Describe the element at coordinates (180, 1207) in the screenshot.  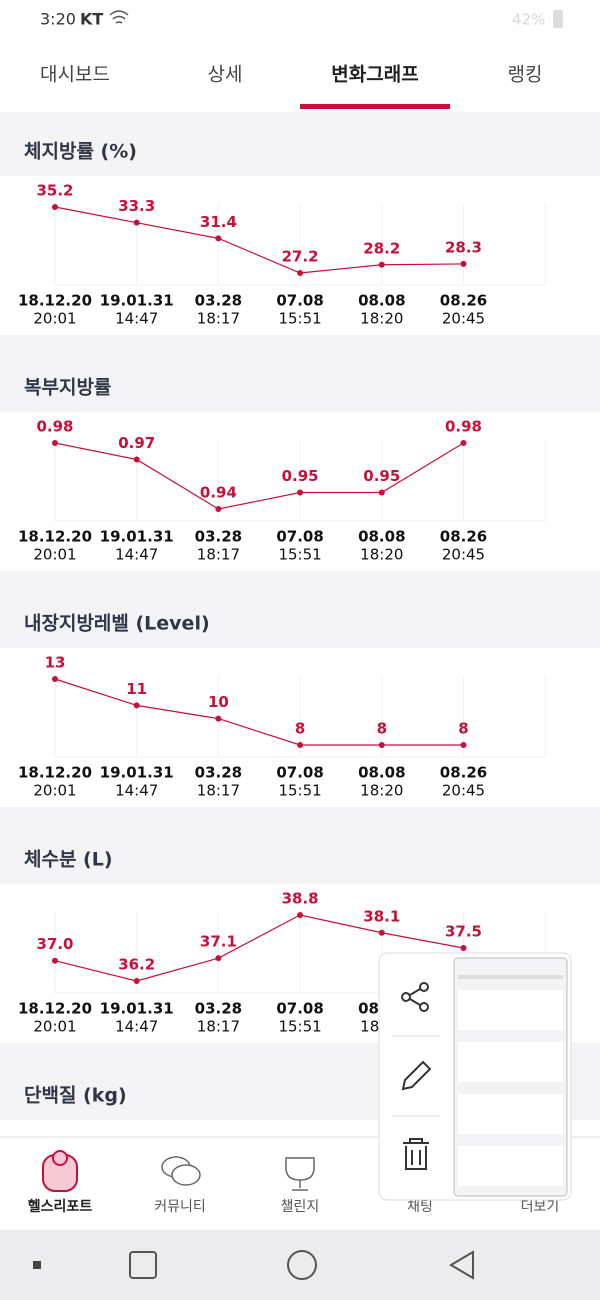
I see `nav-label: 커뮤니티` at that location.